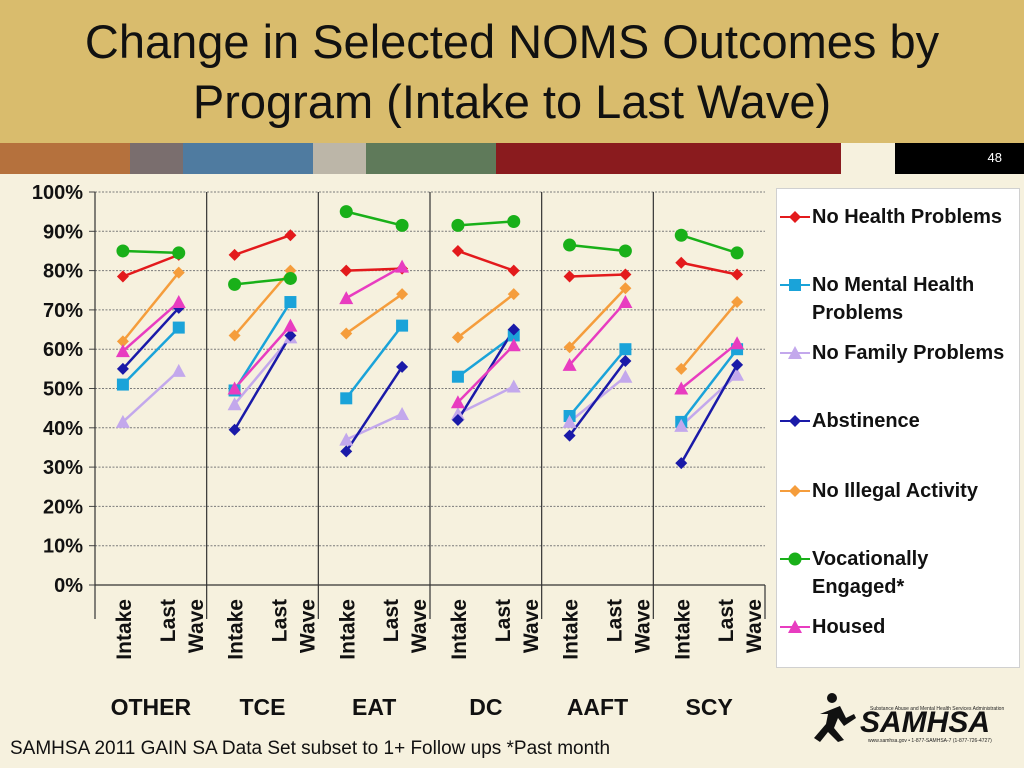  I want to click on y-tick-label: 40%, so click(63, 429).